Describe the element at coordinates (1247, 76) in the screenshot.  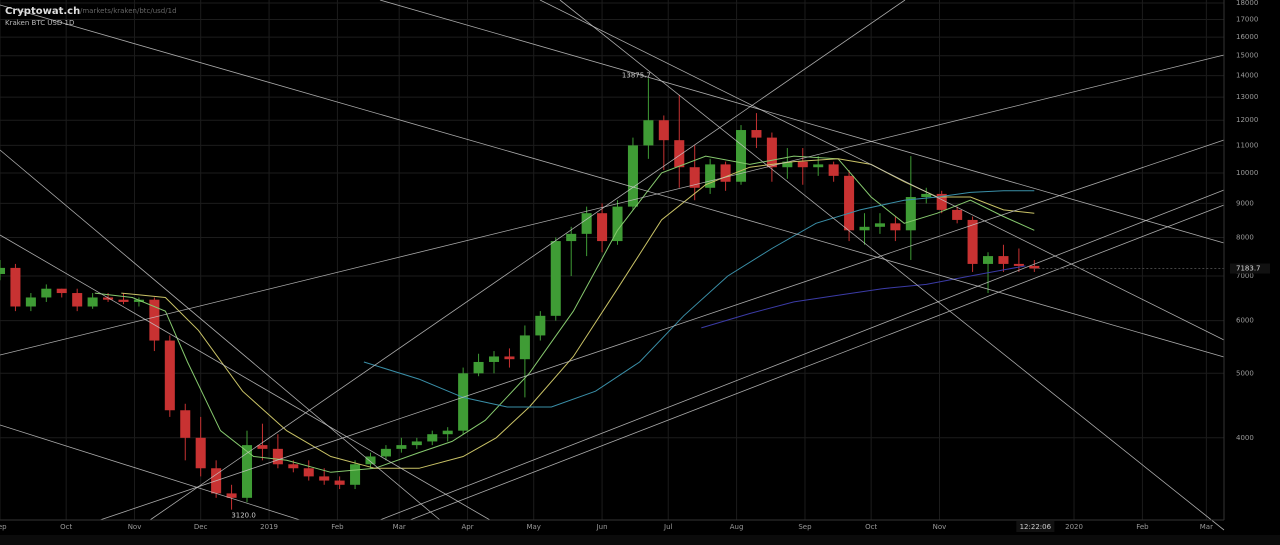
I see `y-tick-label: 14000` at that location.